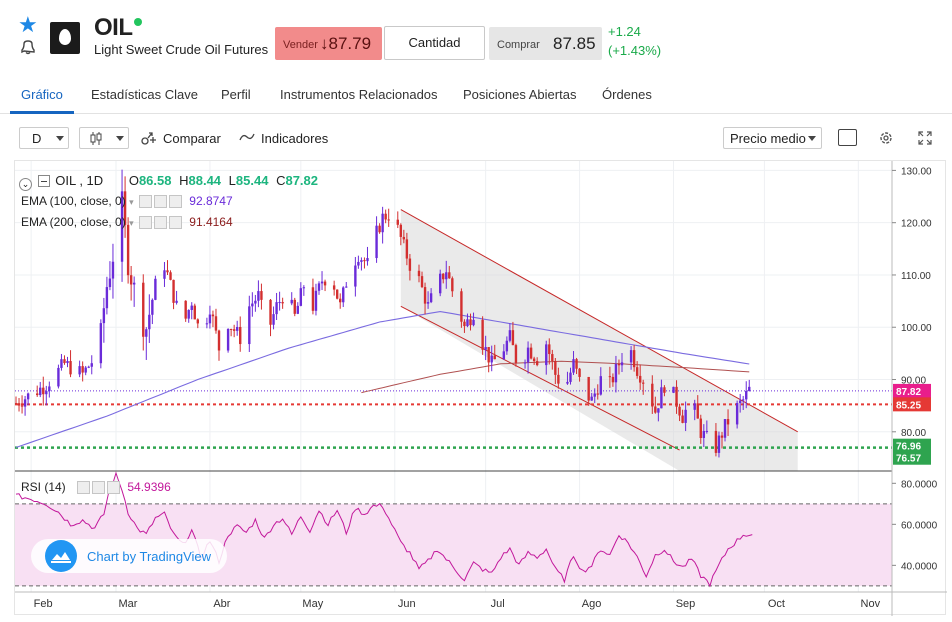 Image resolution: width=952 pixels, height=622 pixels. Describe the element at coordinates (43, 181) in the screenshot. I see `hide-series-icon` at that location.